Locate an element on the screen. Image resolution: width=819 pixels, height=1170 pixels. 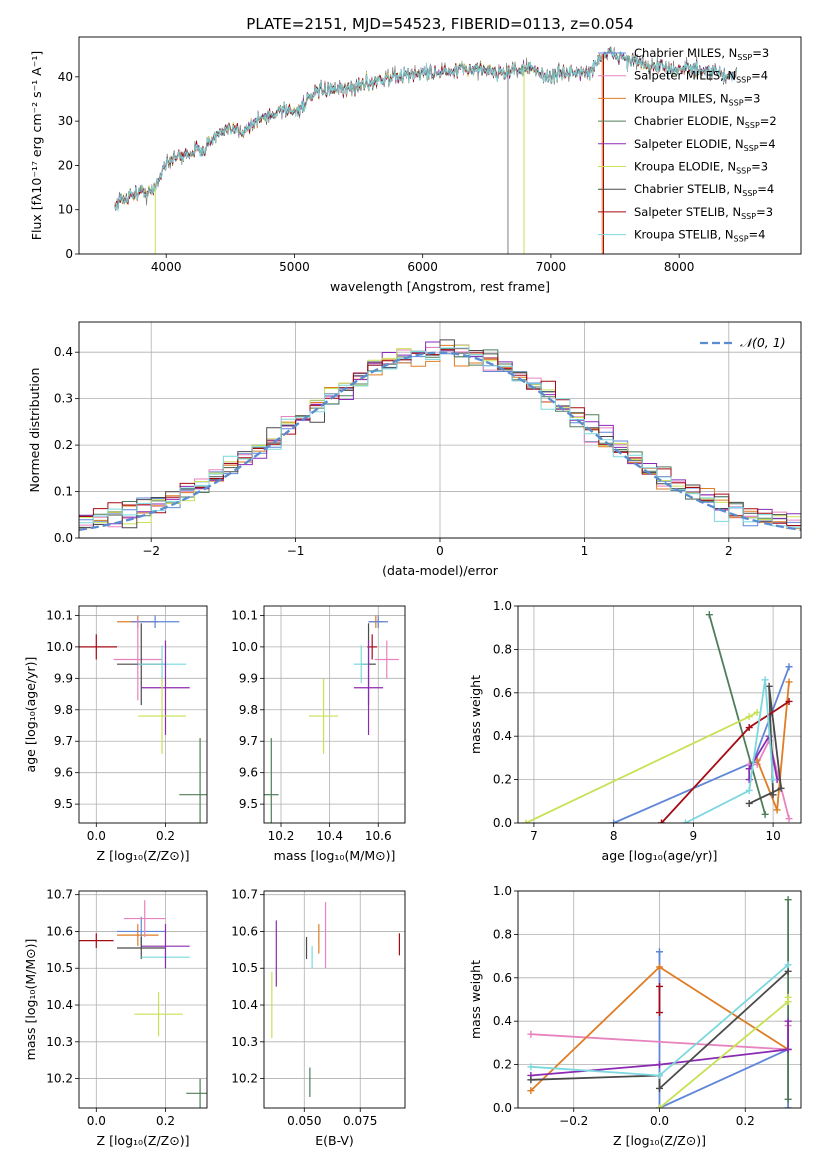
residuals-legend-label: 𝒩(0, 1) is located at coordinates (763, 342).